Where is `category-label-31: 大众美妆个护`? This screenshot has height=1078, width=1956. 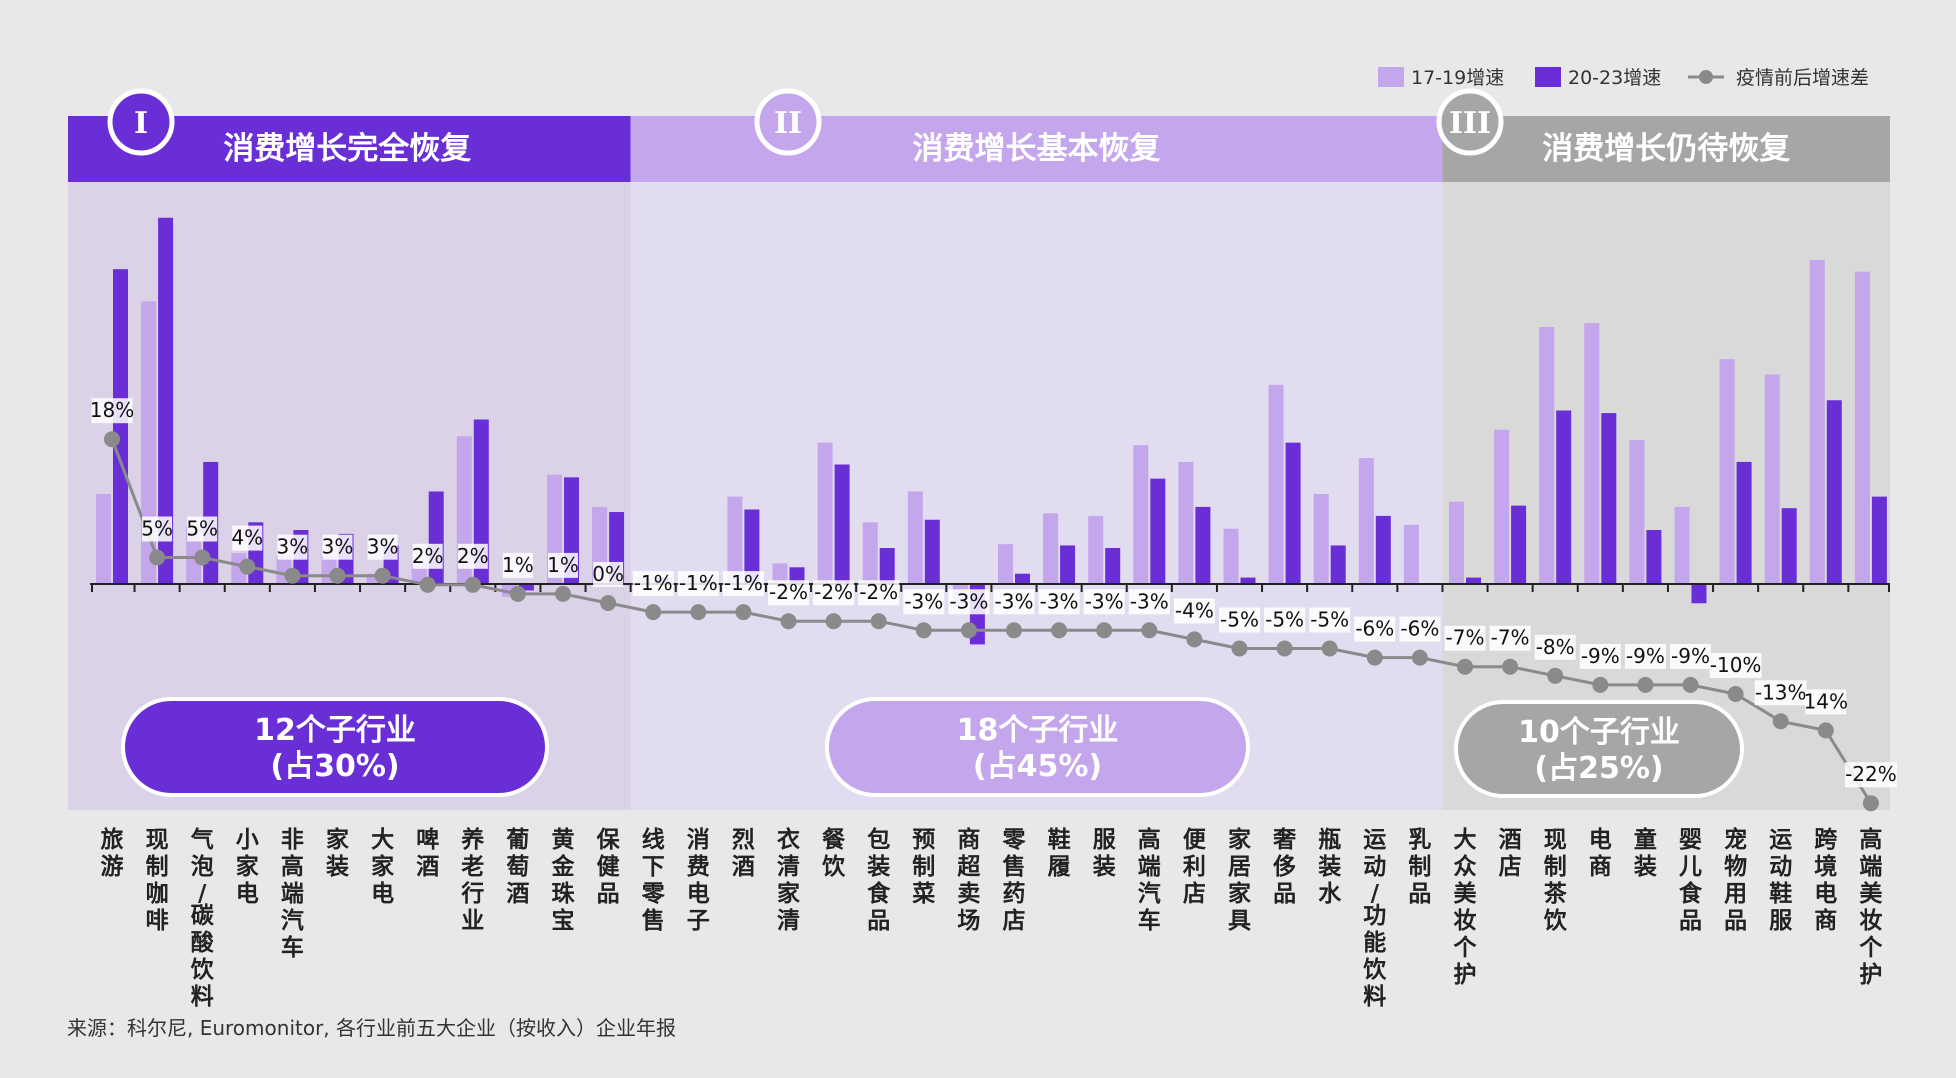
category-label-31: 大众美妆个护 is located at coordinates (1466, 907).